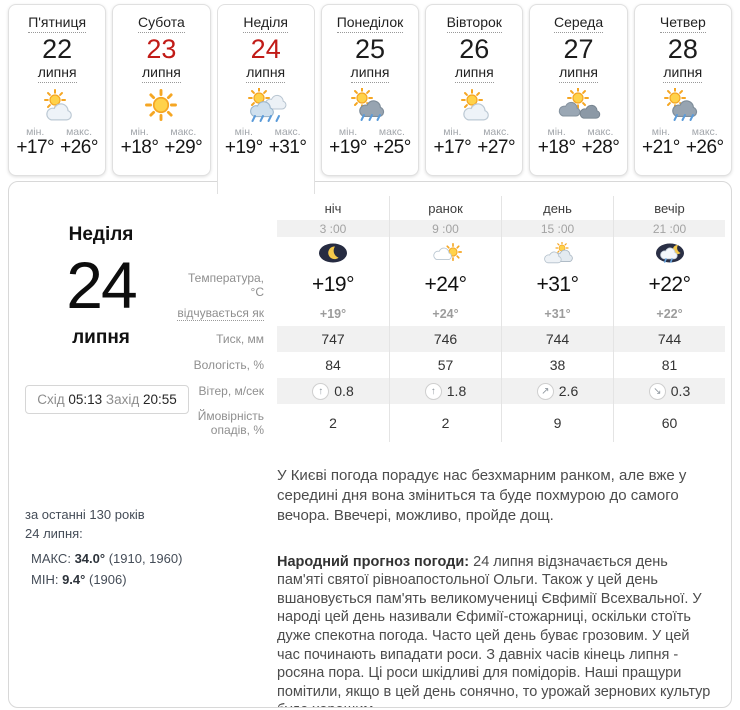 The height and width of the screenshot is (710, 740). What do you see at coordinates (79, 579) in the screenshot?
I see `record-min: МІН: 9.4° (1906)` at bounding box center [79, 579].